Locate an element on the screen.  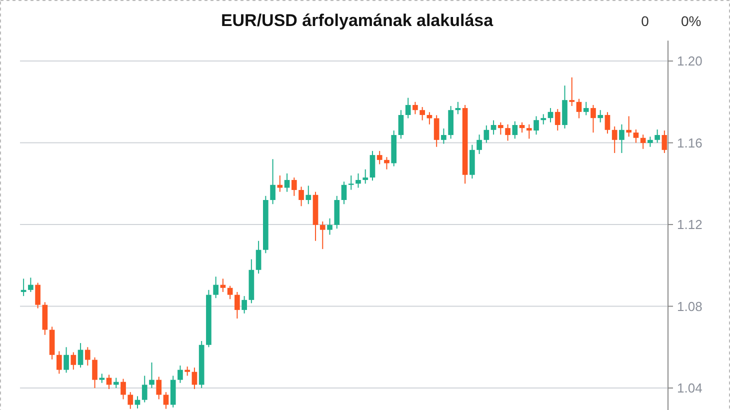
y-tick-label: 1.16 is located at coordinates (689, 142).